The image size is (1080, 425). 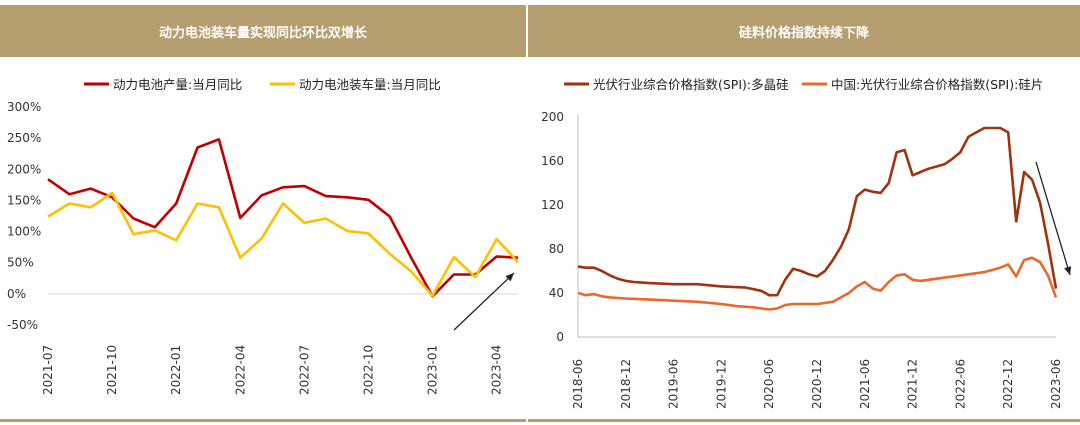 What do you see at coordinates (24, 200) in the screenshot?
I see `y-tick-label: 150%` at bounding box center [24, 200].